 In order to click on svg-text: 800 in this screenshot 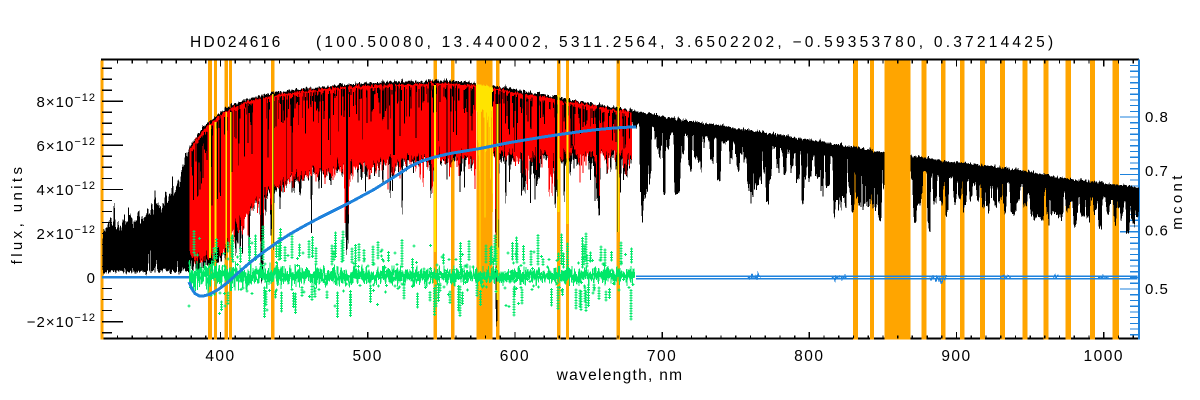, I will do `click(809, 356)`.